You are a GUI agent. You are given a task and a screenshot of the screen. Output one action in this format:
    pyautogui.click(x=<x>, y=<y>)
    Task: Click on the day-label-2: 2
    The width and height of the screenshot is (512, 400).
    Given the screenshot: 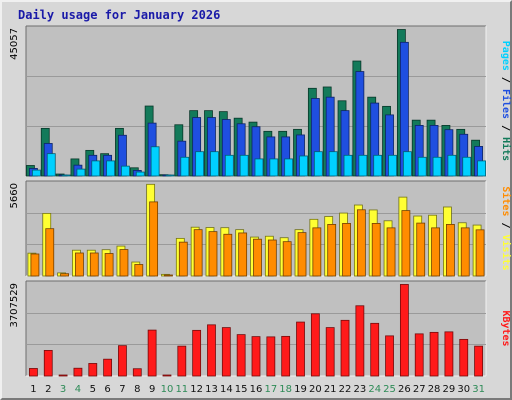 What is the action you would take?
    pyautogui.click(x=48, y=389)
    